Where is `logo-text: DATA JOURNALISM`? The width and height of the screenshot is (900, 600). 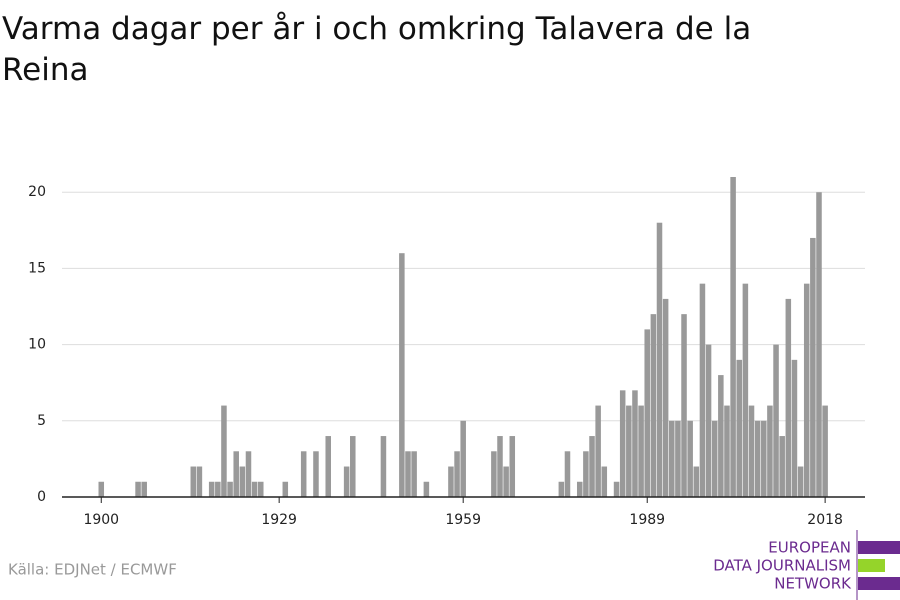
logo-text: DATA JOURNALISM is located at coordinates (782, 566).